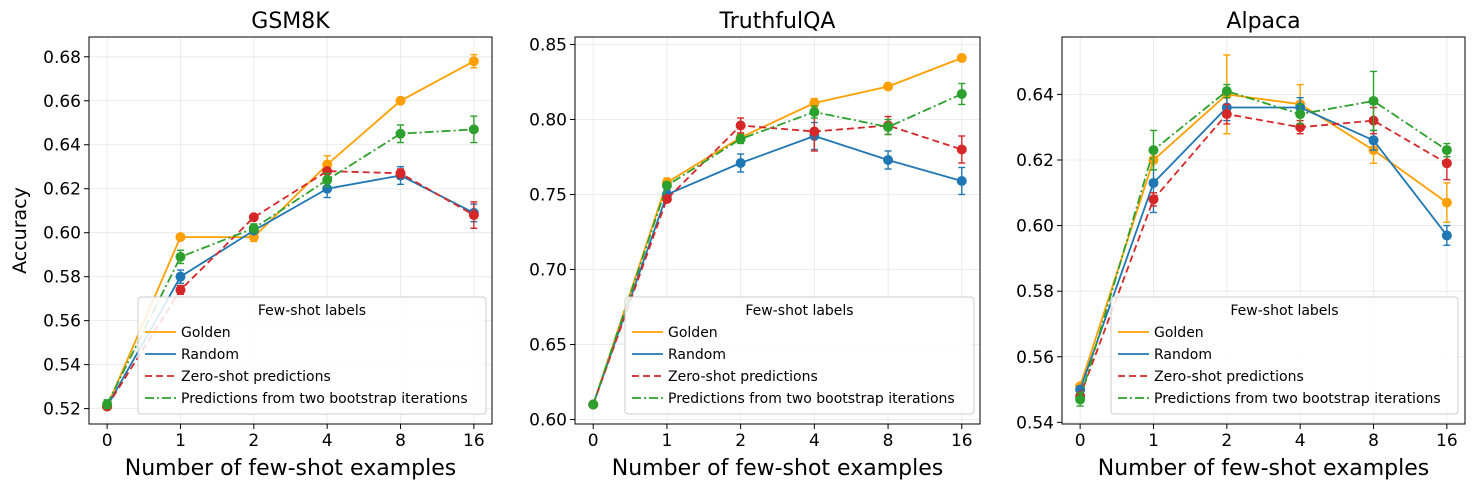 The width and height of the screenshot is (1476, 490). Describe the element at coordinates (1263, 21) in the screenshot. I see `chart-title: Alpaca` at that location.